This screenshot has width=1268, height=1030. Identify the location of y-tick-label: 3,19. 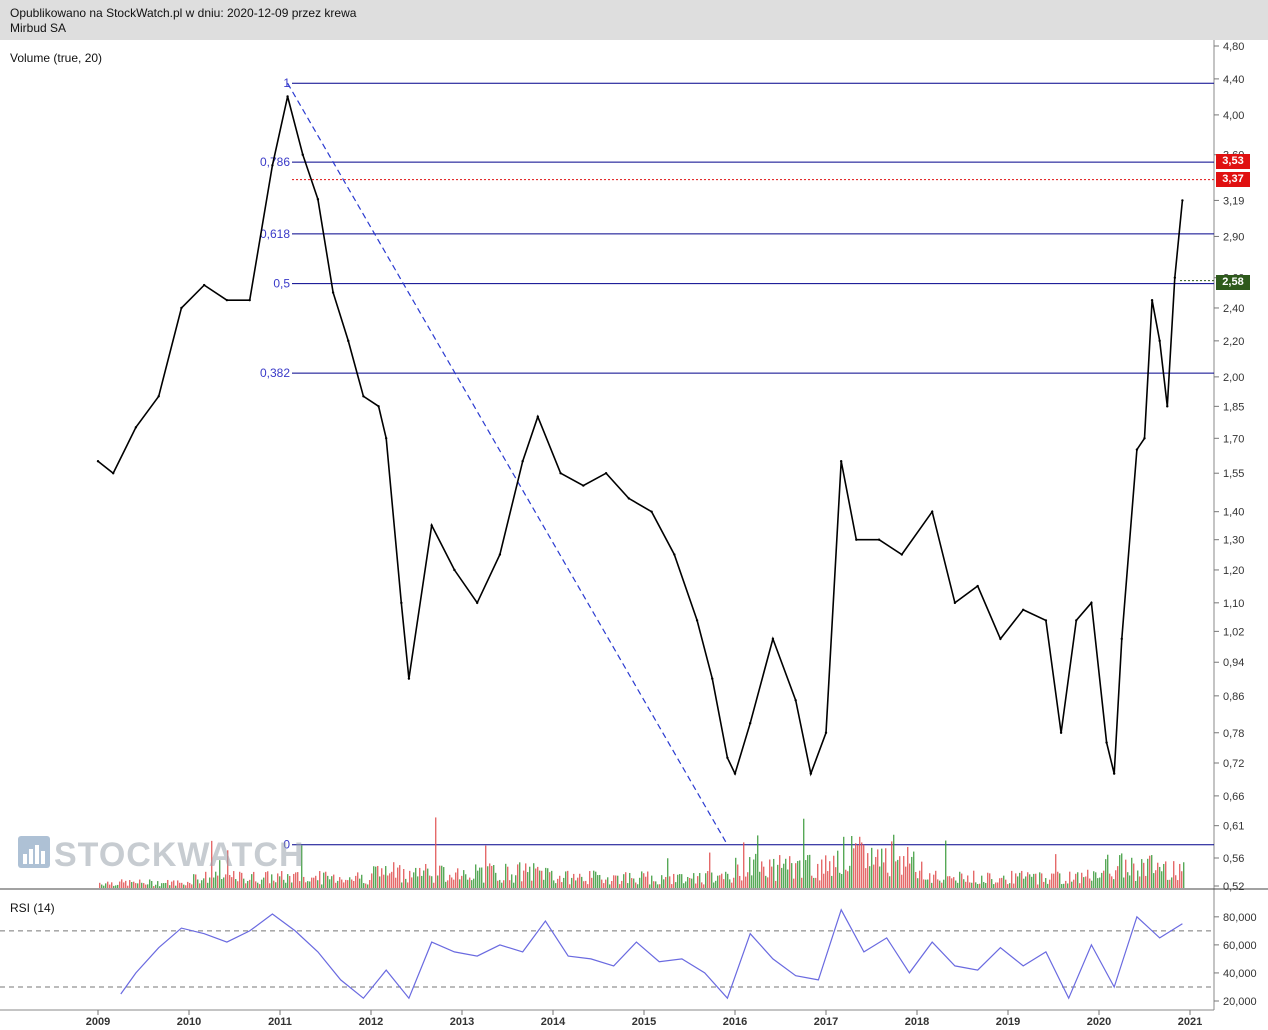
(1233, 201).